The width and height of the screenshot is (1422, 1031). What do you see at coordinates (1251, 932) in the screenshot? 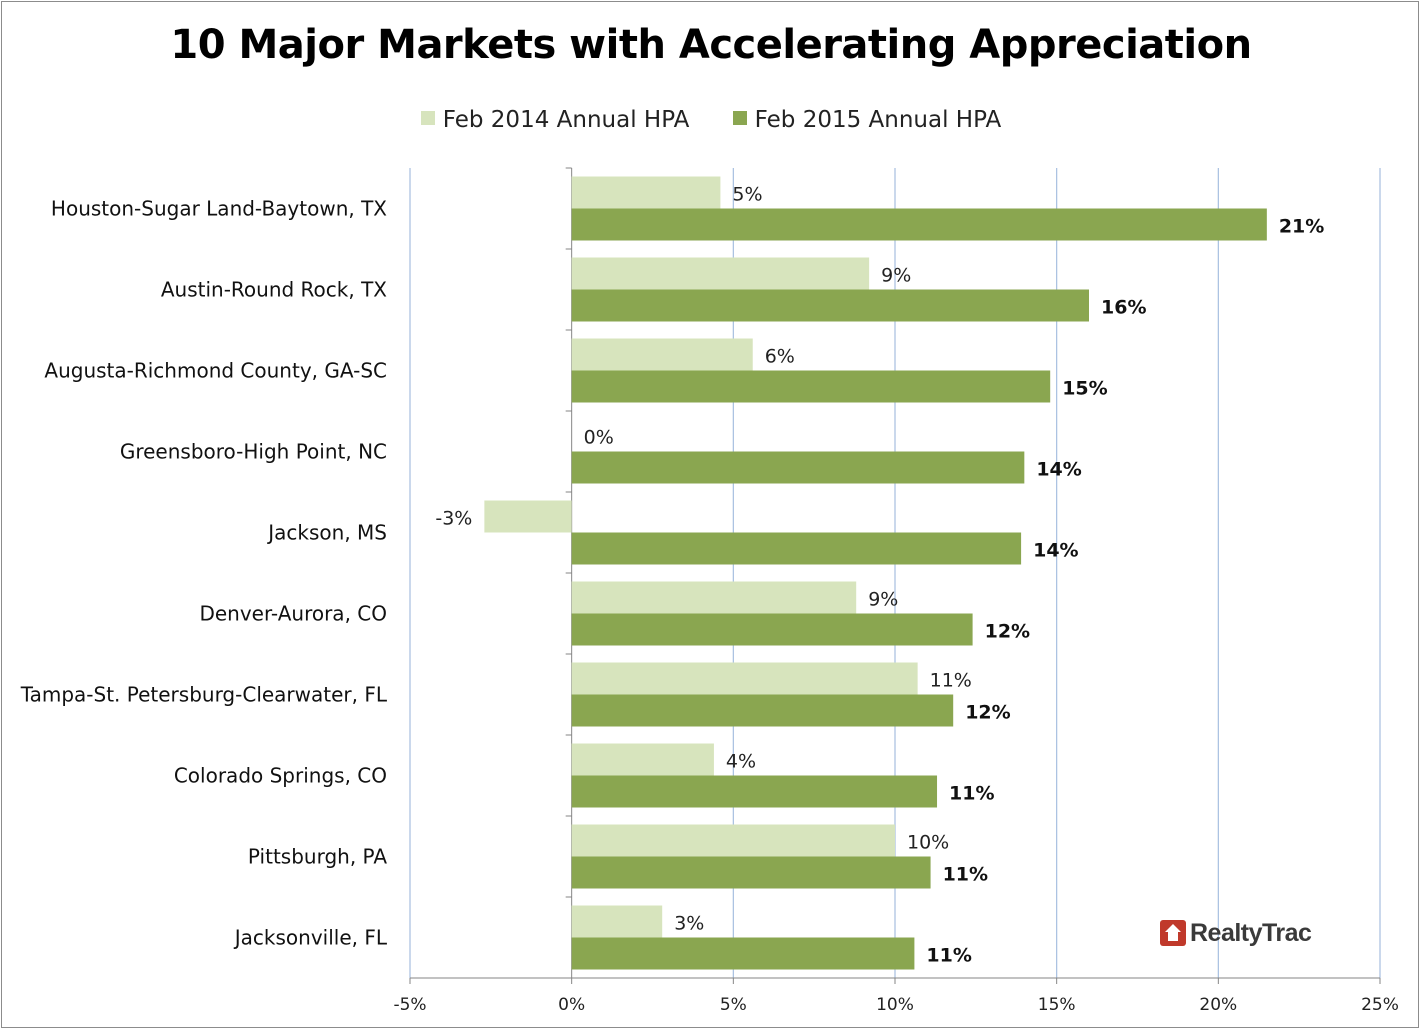
I see `logo-text: RealtyTrac` at bounding box center [1251, 932].